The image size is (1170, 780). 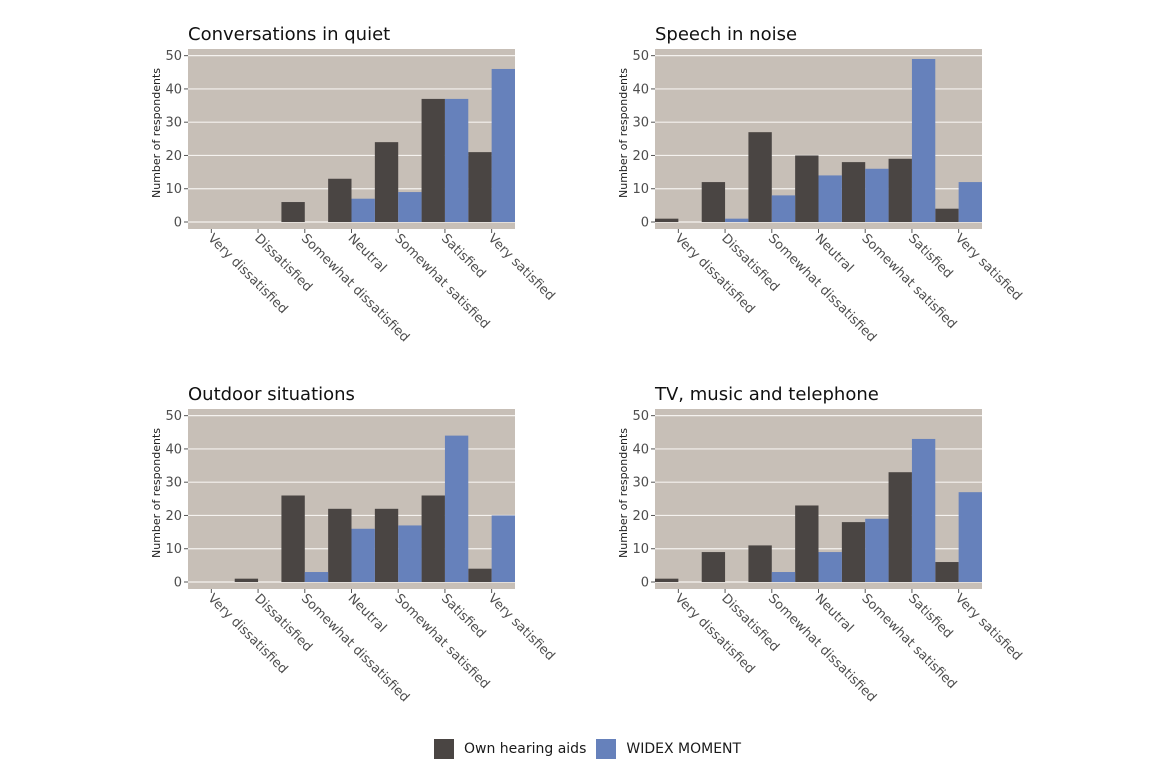 What do you see at coordinates (444, 749) in the screenshot?
I see `legend-swatch-own` at bounding box center [444, 749].